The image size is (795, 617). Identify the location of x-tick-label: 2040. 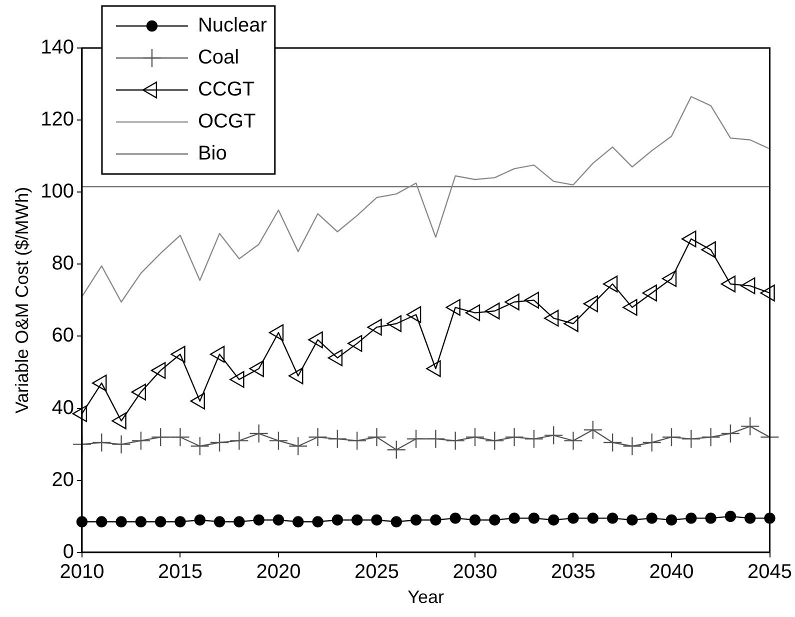
(671, 571).